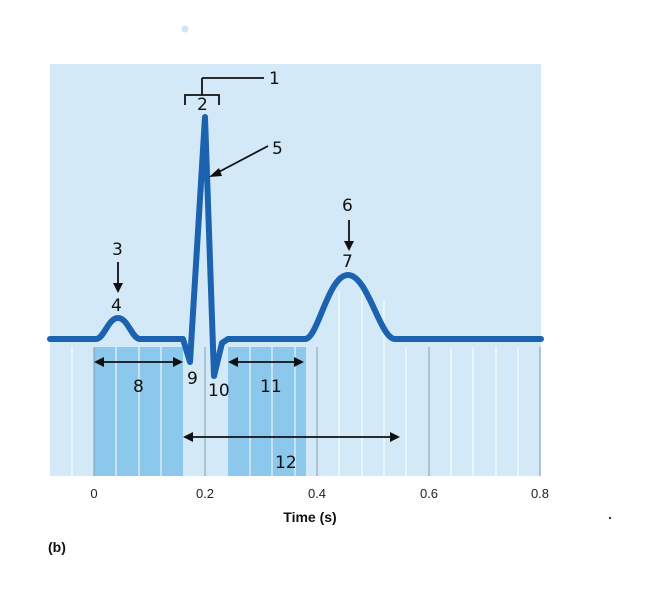 This screenshot has height=614, width=651. I want to click on decorative-dot-small, so click(610, 518).